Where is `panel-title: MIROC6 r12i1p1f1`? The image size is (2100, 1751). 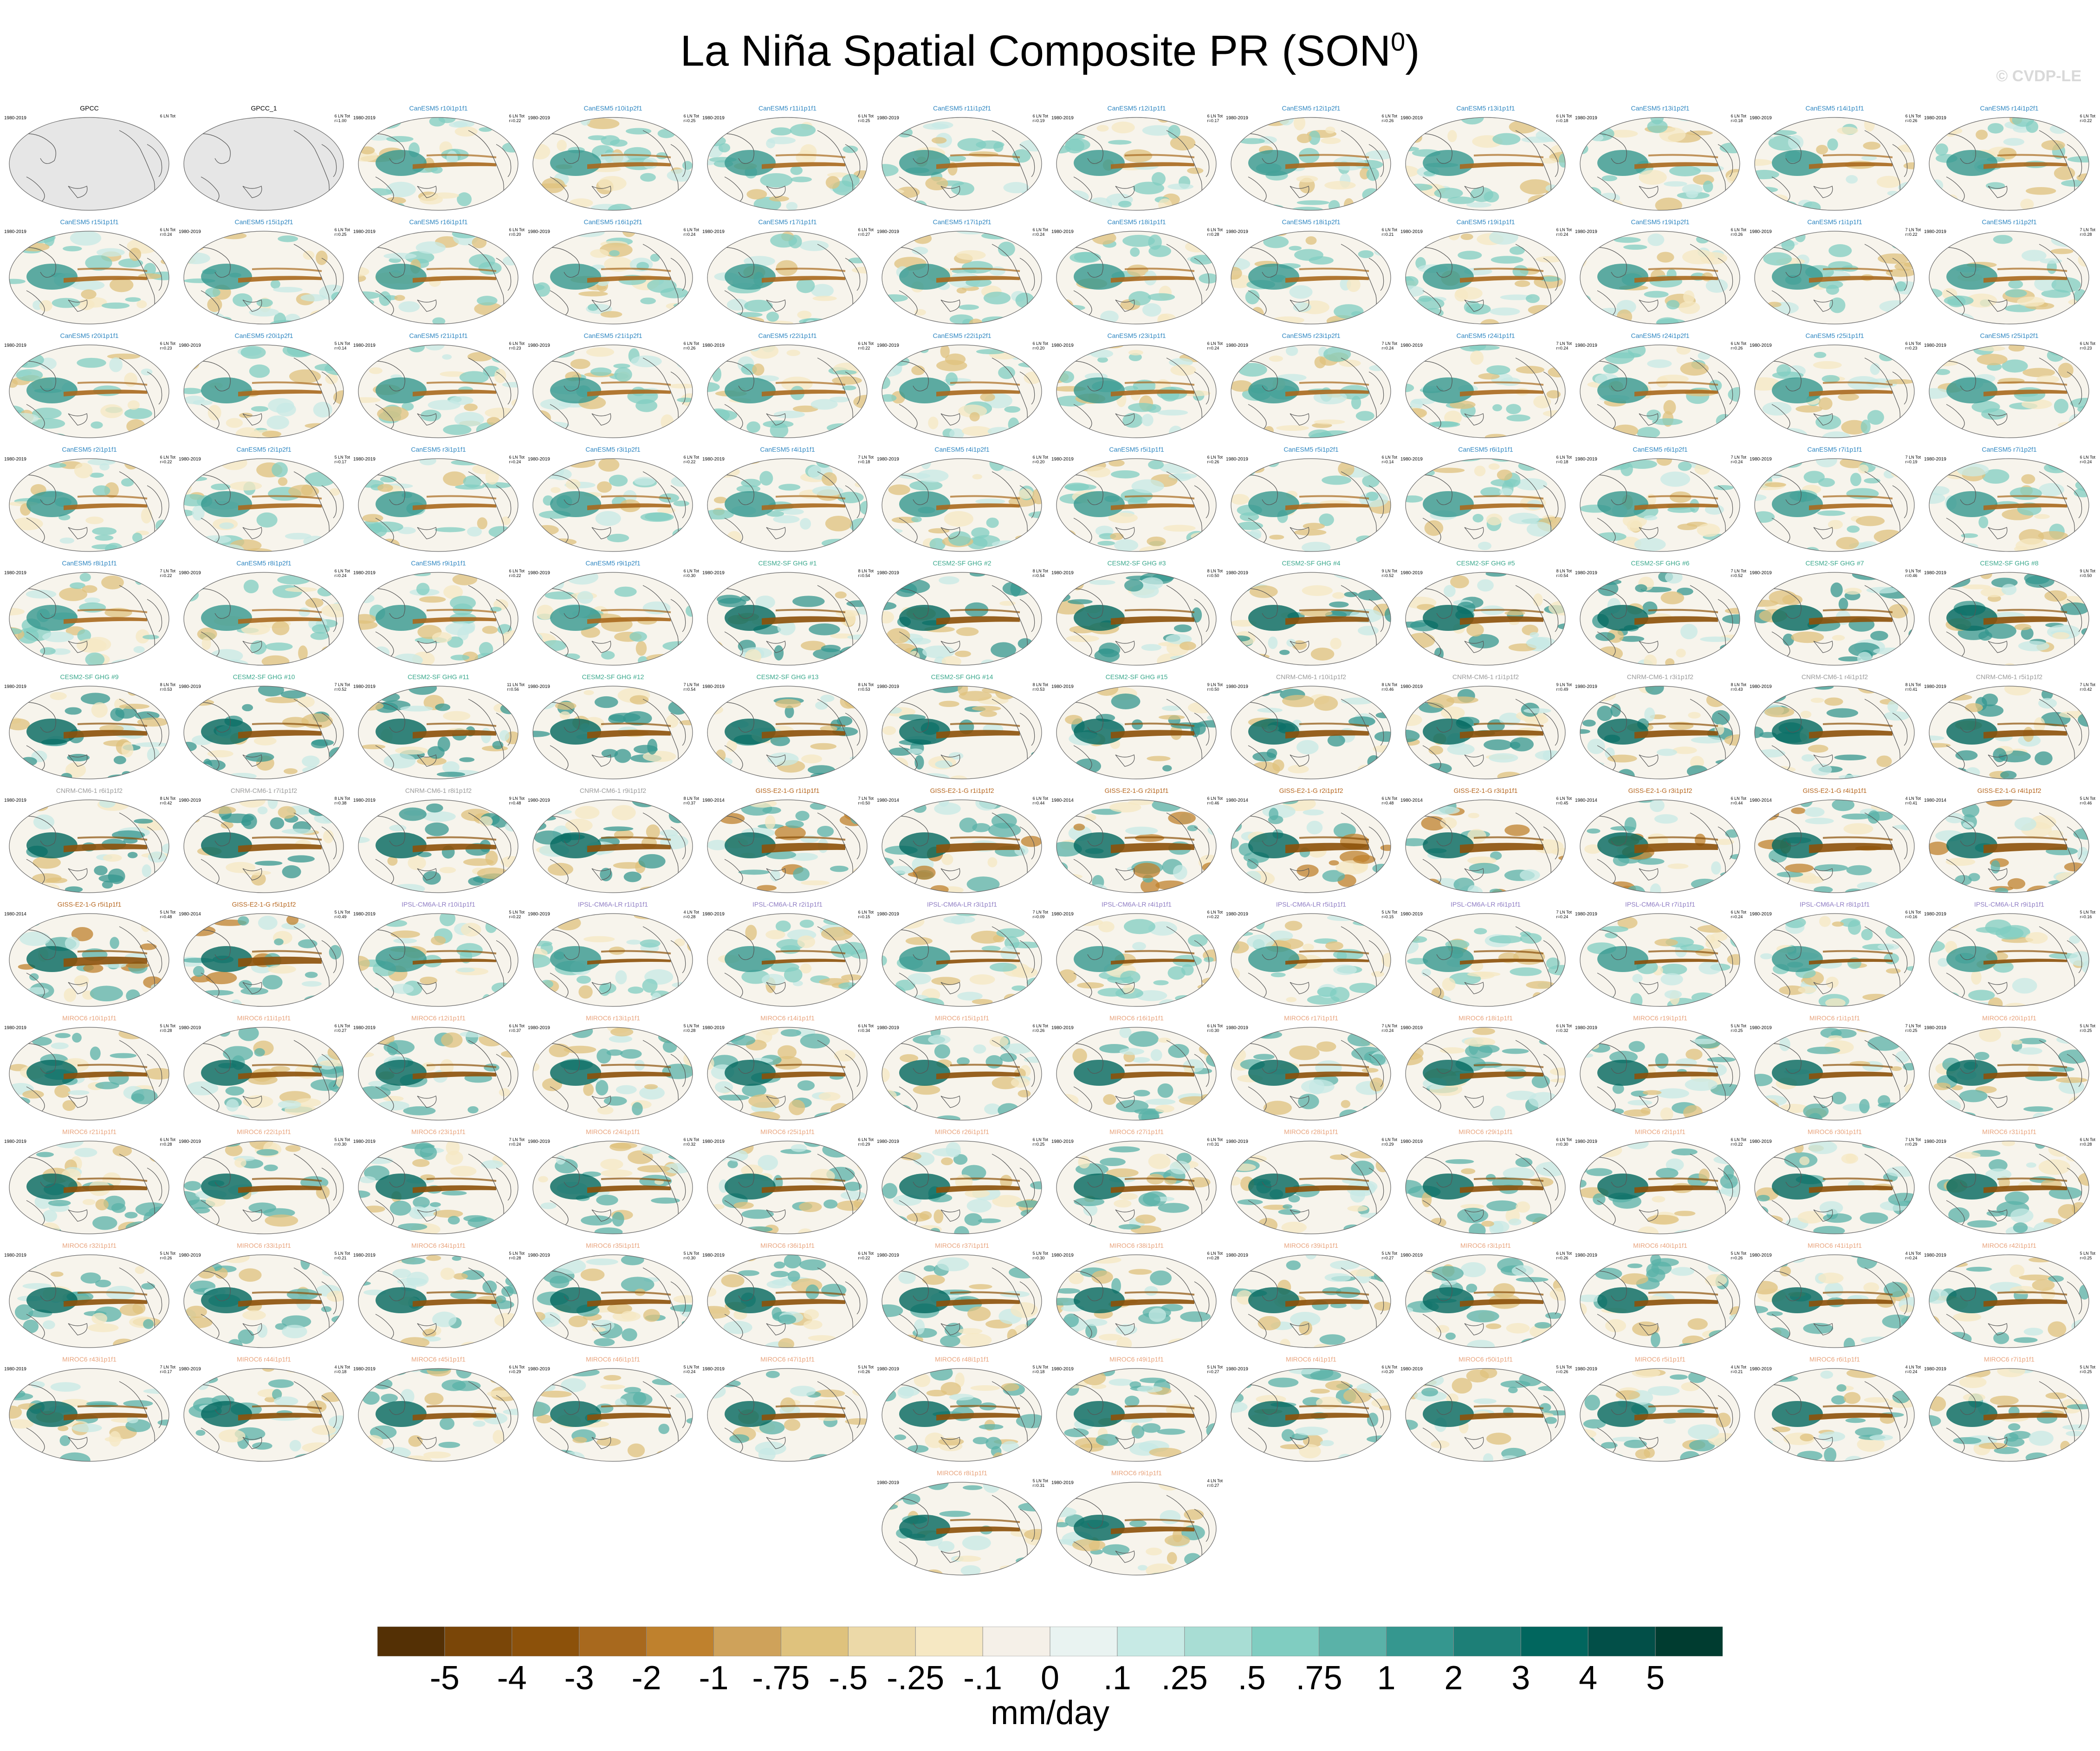 panel-title: MIROC6 r12i1p1f1 is located at coordinates (438, 1018).